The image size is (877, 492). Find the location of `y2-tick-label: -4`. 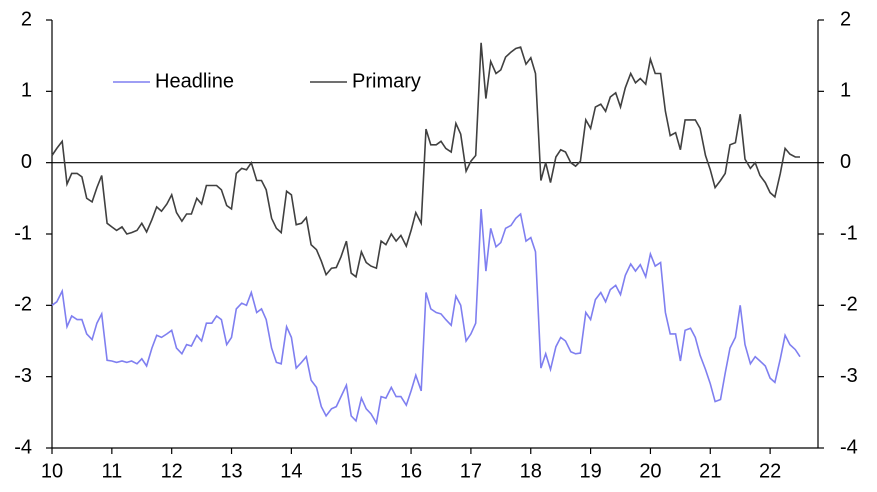

y2-tick-label: -4 is located at coordinates (849, 447).